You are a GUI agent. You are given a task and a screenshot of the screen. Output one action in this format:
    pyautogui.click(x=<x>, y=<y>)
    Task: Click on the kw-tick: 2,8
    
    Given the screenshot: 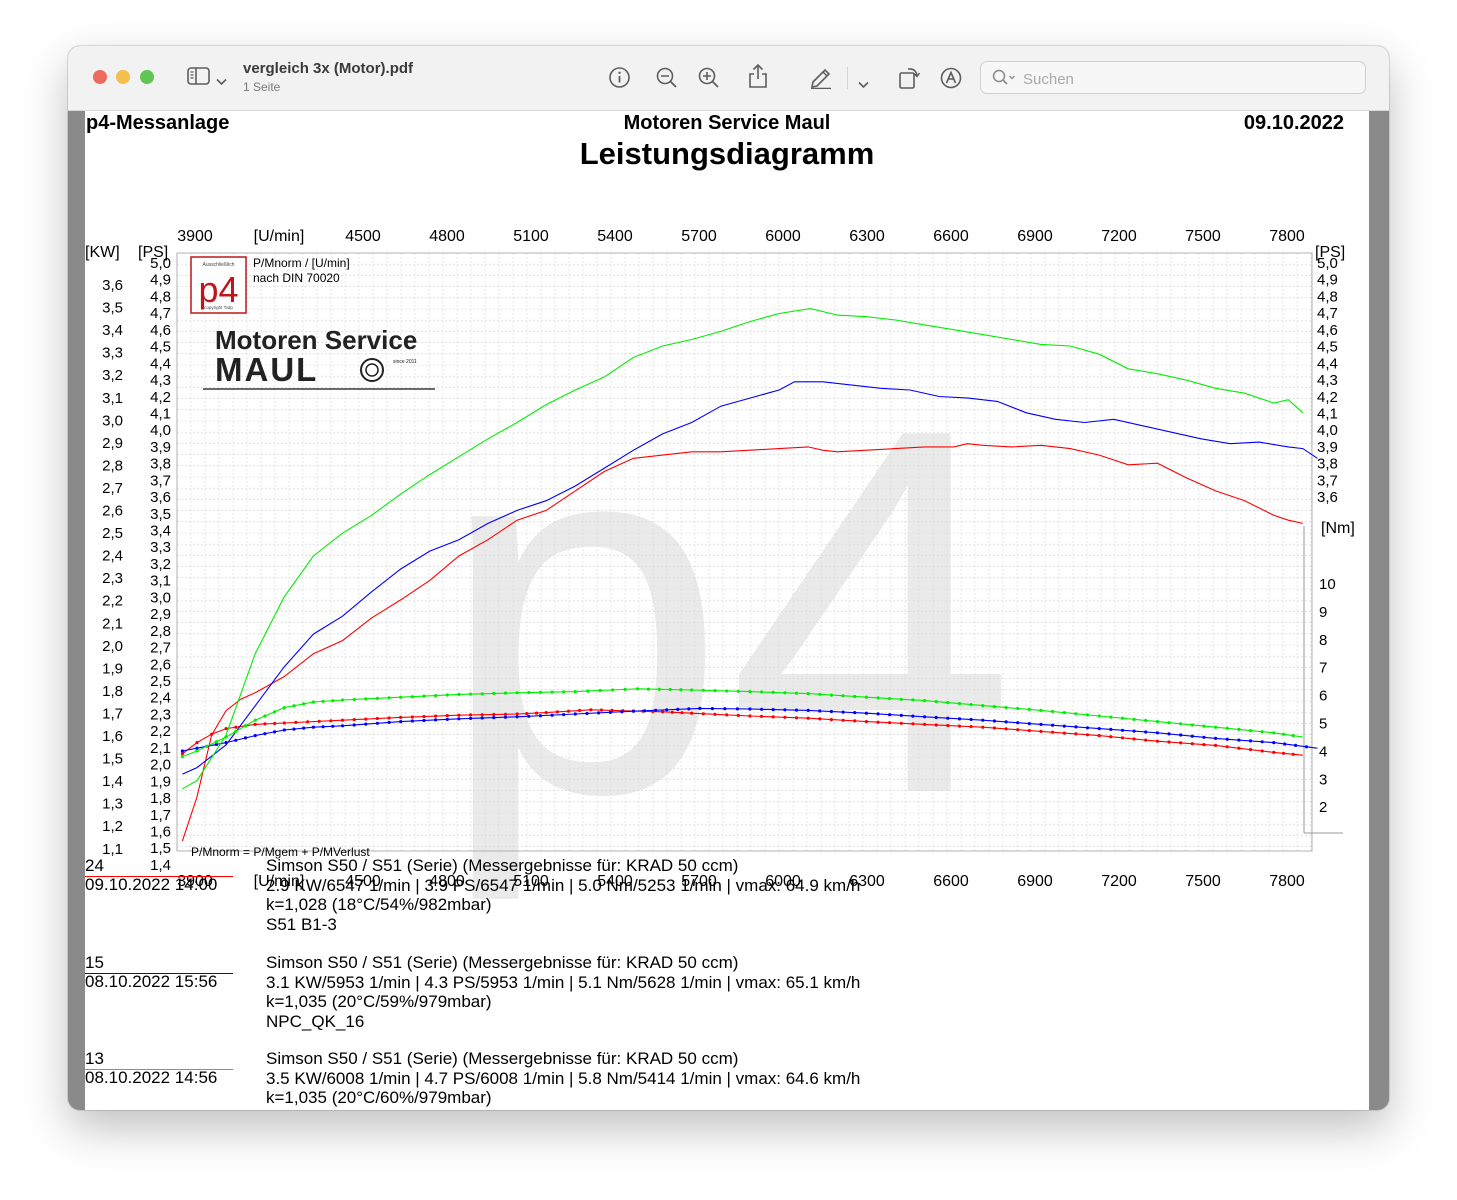 What is the action you would take?
    pyautogui.click(x=112, y=465)
    